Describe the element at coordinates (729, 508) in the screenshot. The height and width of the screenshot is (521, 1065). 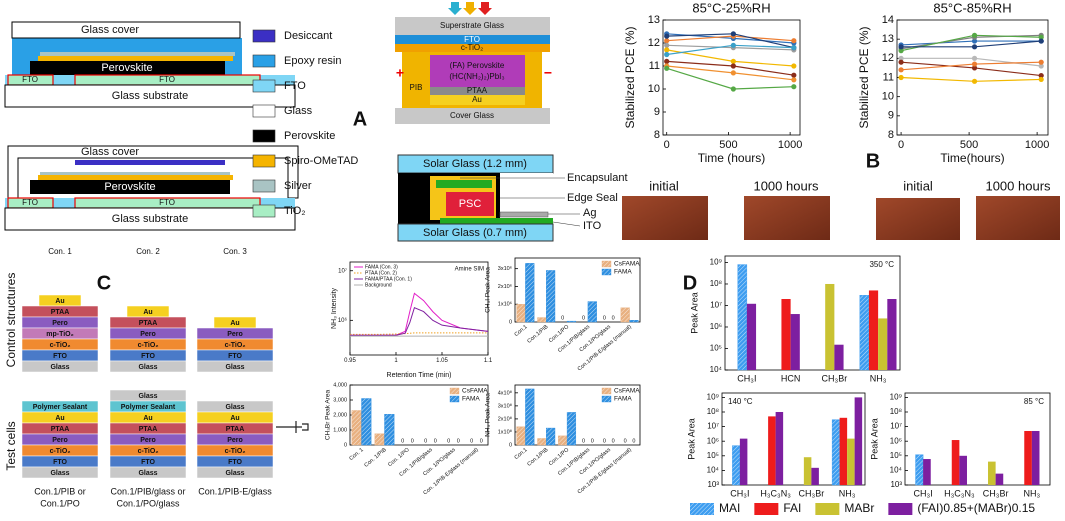
I see `legend-label: MAI` at that location.